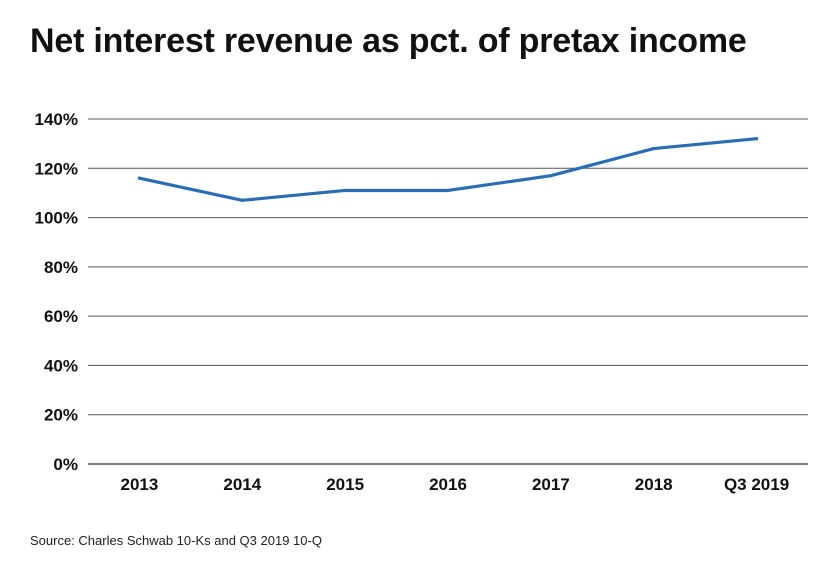  I want to click on y-axis-ticks: 0% 20% 40% 60% 80% 100% 120% 140%, so click(56, 292).